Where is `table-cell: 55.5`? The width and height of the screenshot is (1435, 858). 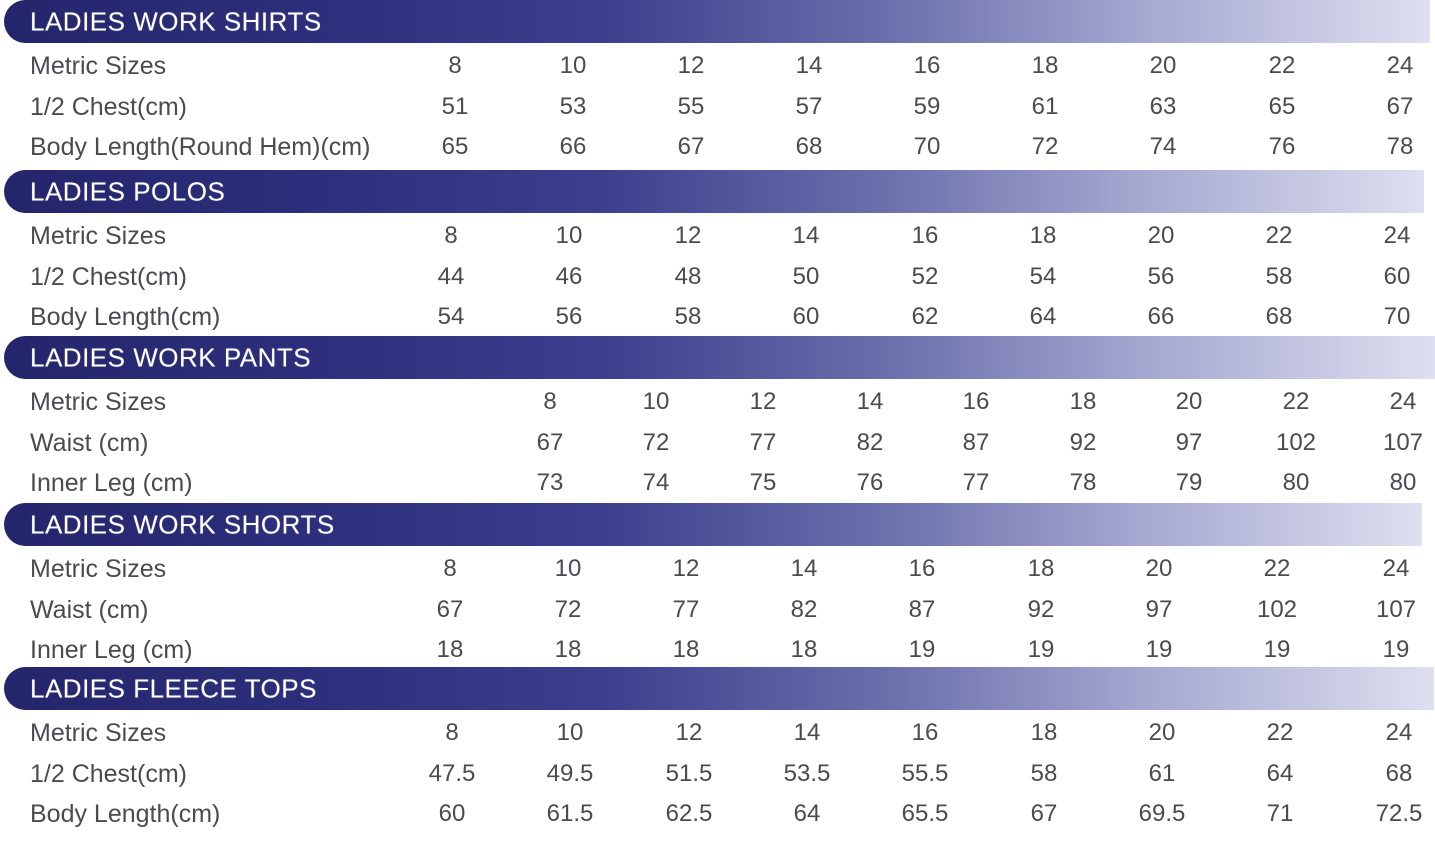 table-cell: 55.5 is located at coordinates (925, 773).